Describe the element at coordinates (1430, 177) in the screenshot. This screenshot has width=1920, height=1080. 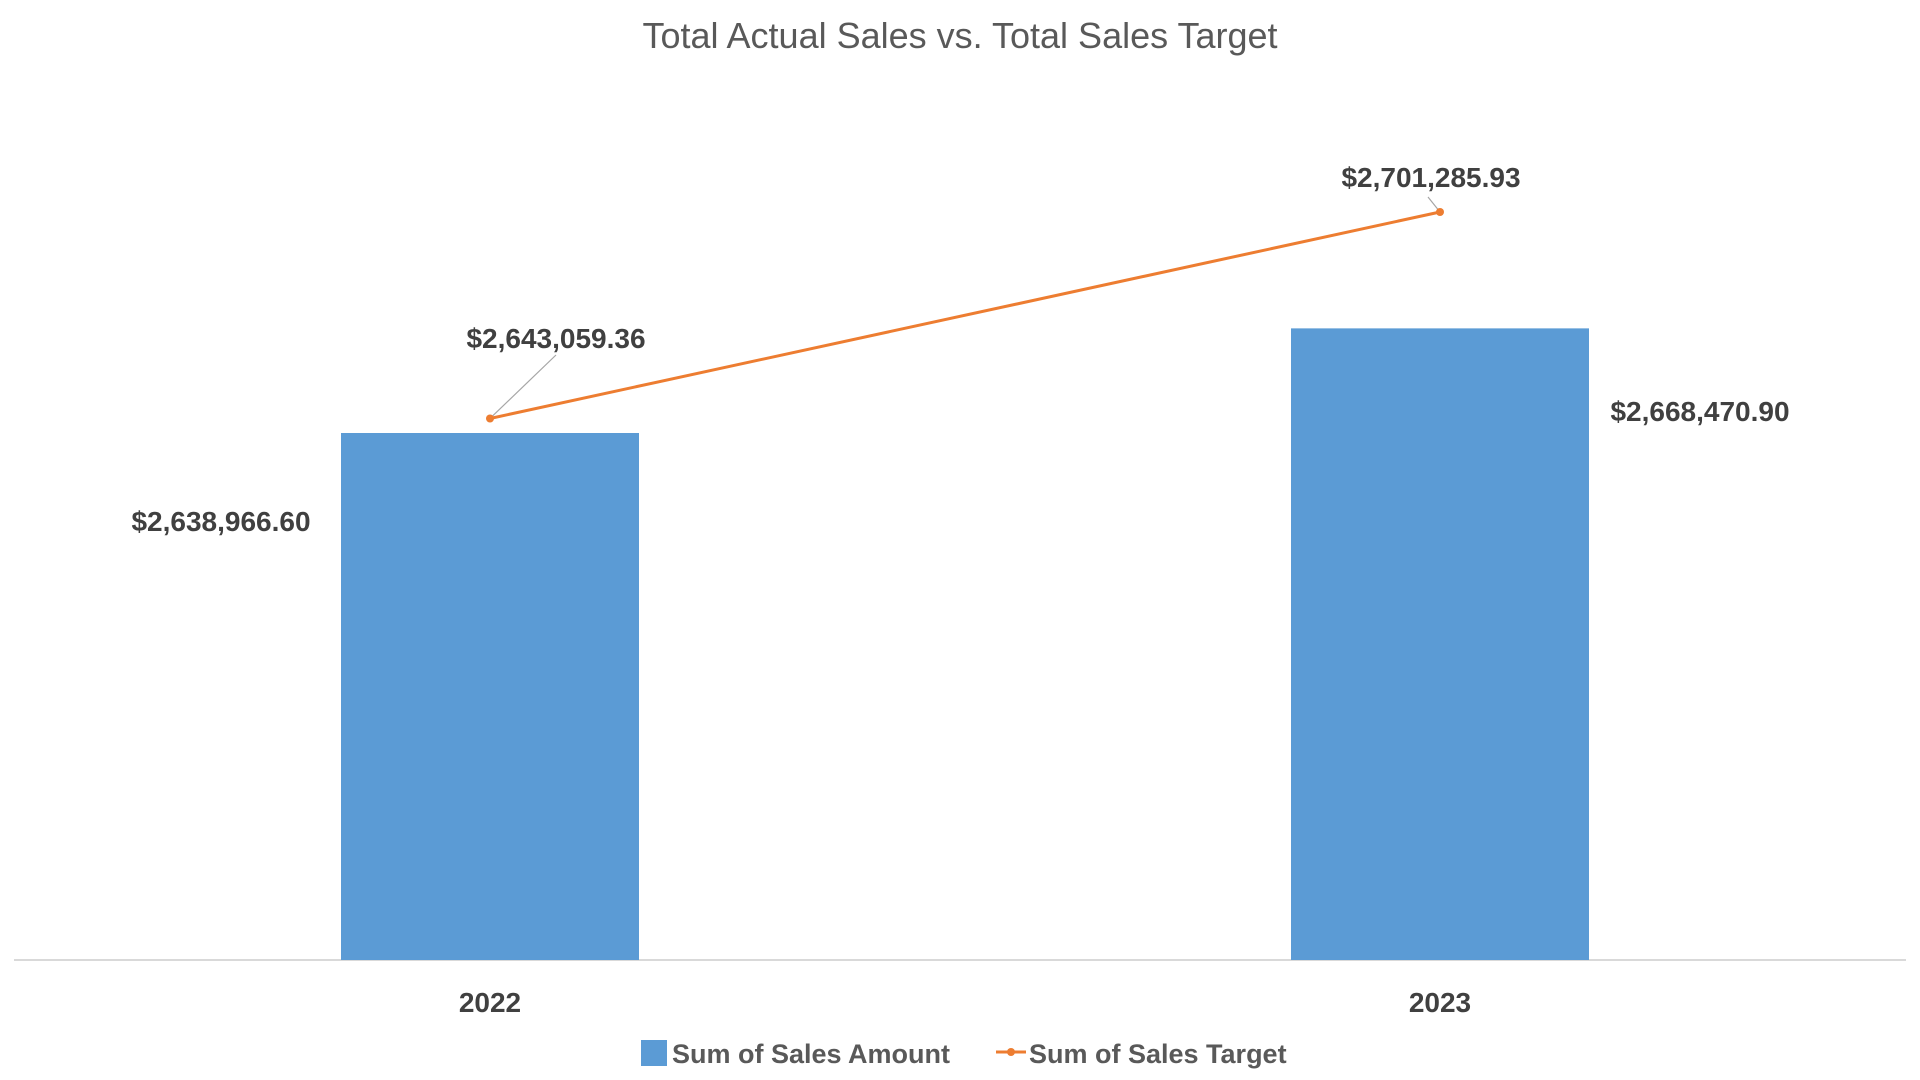
I see `data-label-sales-target-2023: $2,701,285.93` at that location.